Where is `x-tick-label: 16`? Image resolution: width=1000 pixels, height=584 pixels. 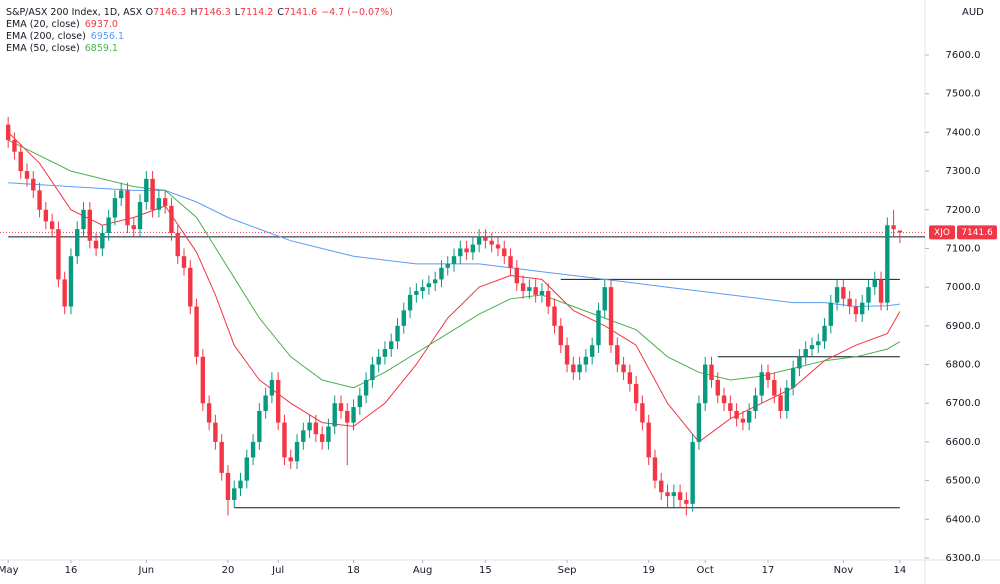
x-tick-label: 16 is located at coordinates (71, 570).